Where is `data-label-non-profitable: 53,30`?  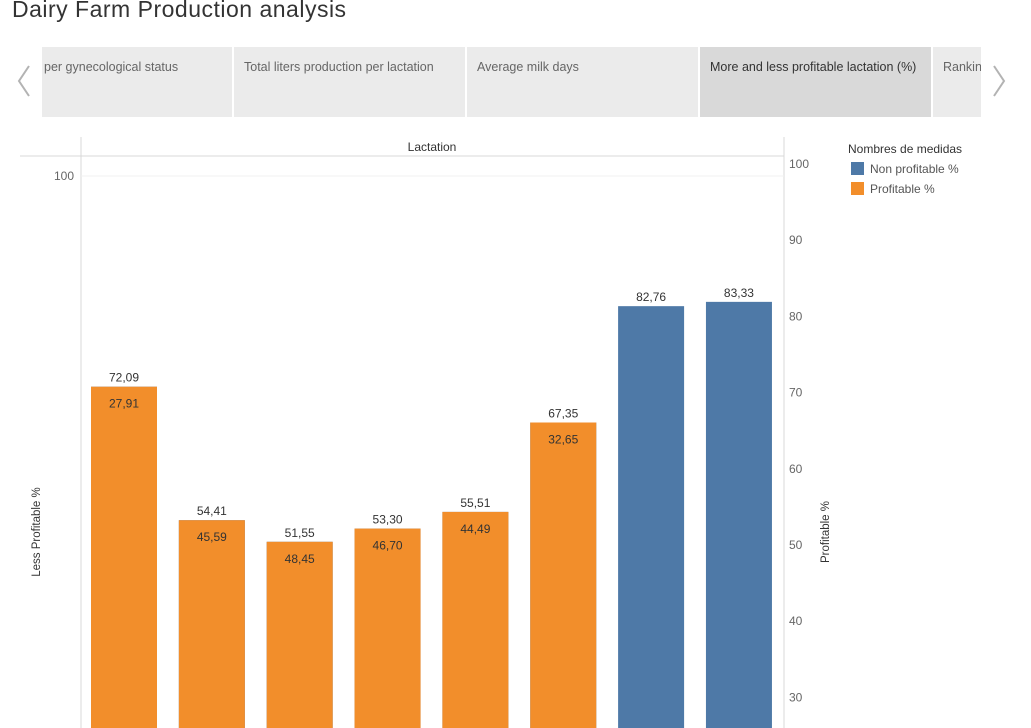 data-label-non-profitable: 53,30 is located at coordinates (388, 520).